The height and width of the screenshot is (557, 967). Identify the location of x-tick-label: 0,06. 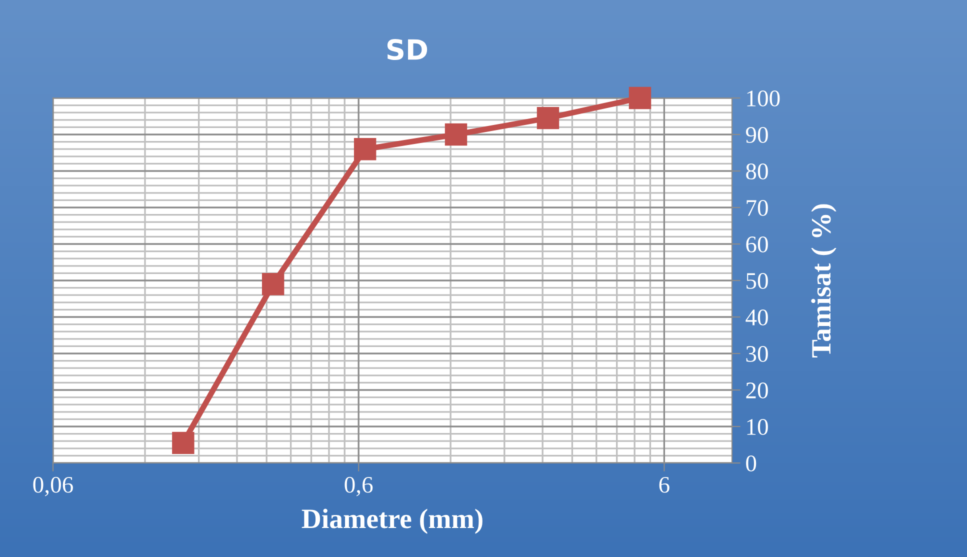
(53, 486).